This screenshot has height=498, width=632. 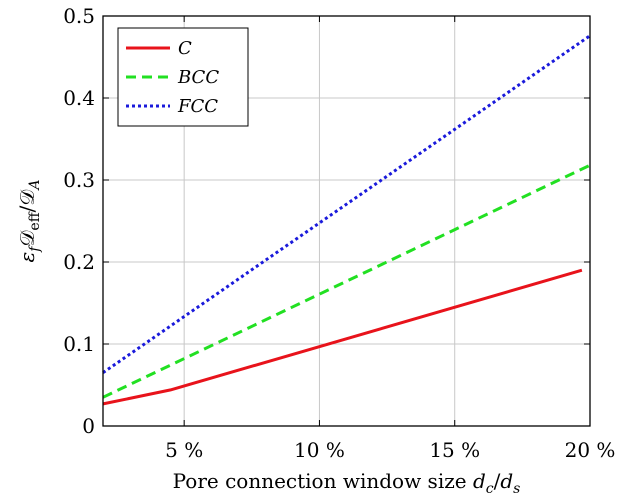 I want to click on legend-label-fcc: FCC, so click(x=197, y=106).